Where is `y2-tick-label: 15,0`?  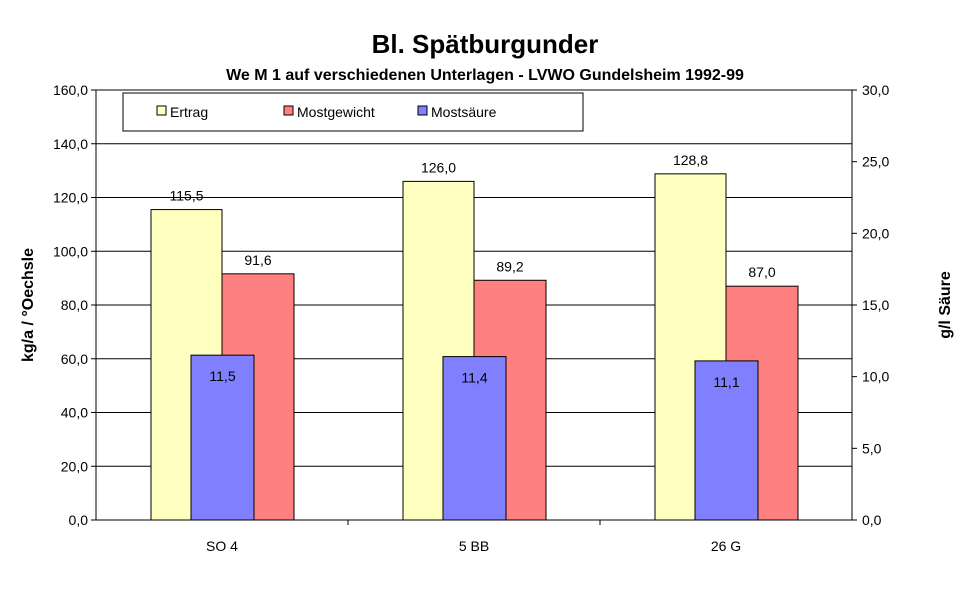 y2-tick-label: 15,0 is located at coordinates (875, 305).